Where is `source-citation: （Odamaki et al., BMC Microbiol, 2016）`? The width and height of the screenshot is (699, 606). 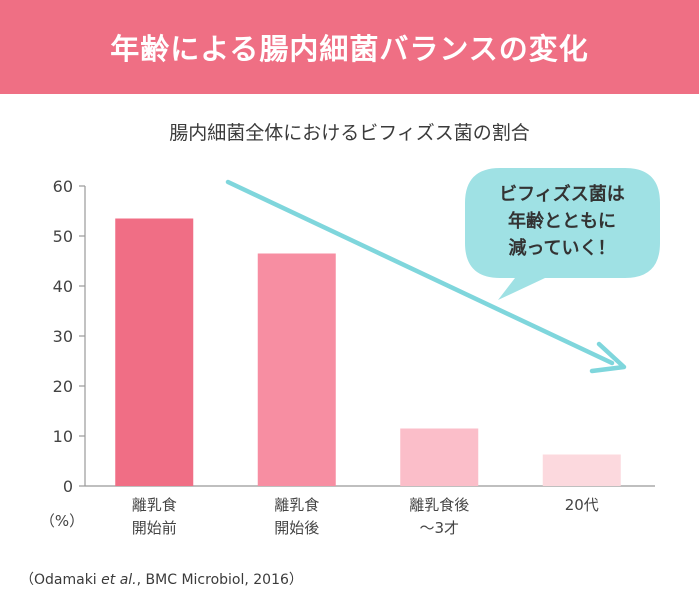
source-citation: （Odamaki et al., BMC Microbiol, 2016） is located at coordinates (161, 579).